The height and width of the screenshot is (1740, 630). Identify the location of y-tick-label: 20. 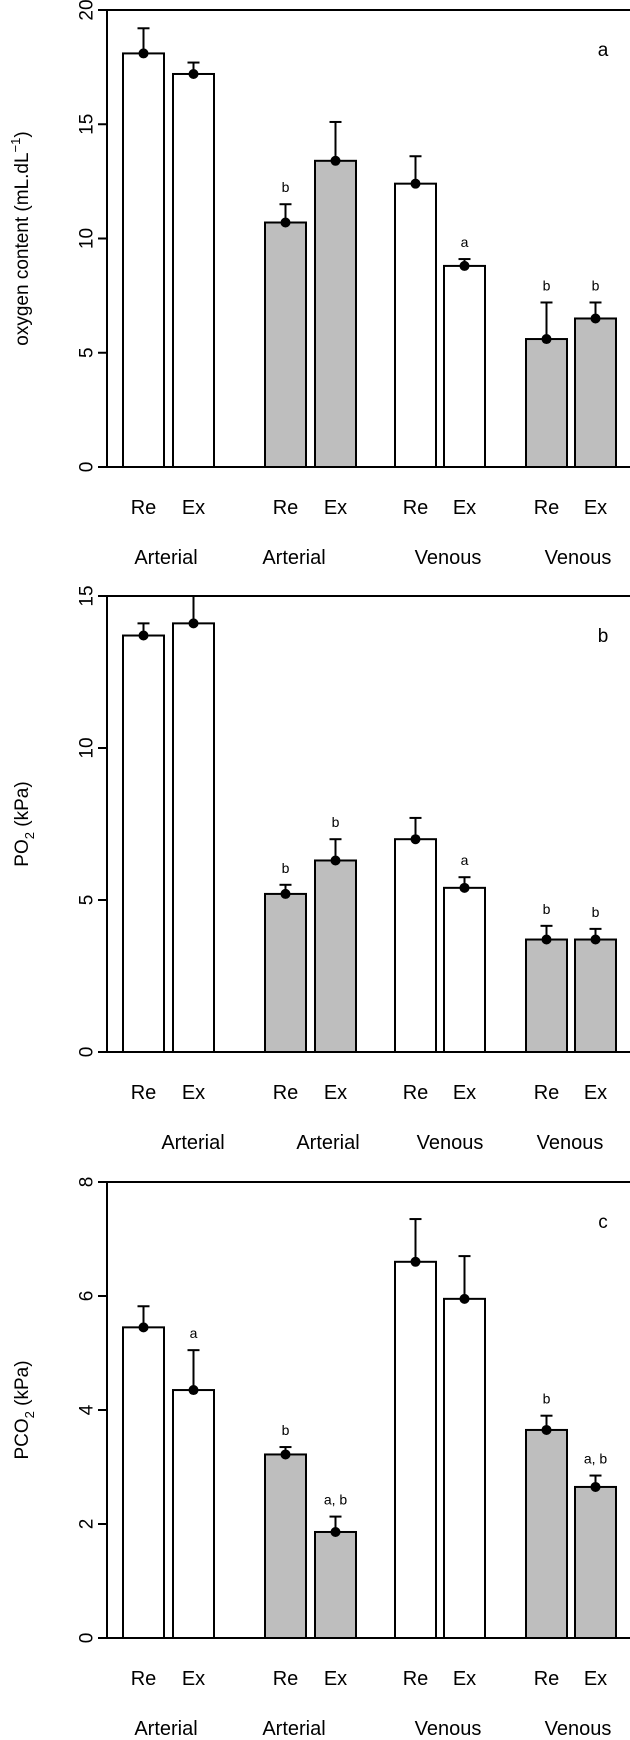
(87, 10).